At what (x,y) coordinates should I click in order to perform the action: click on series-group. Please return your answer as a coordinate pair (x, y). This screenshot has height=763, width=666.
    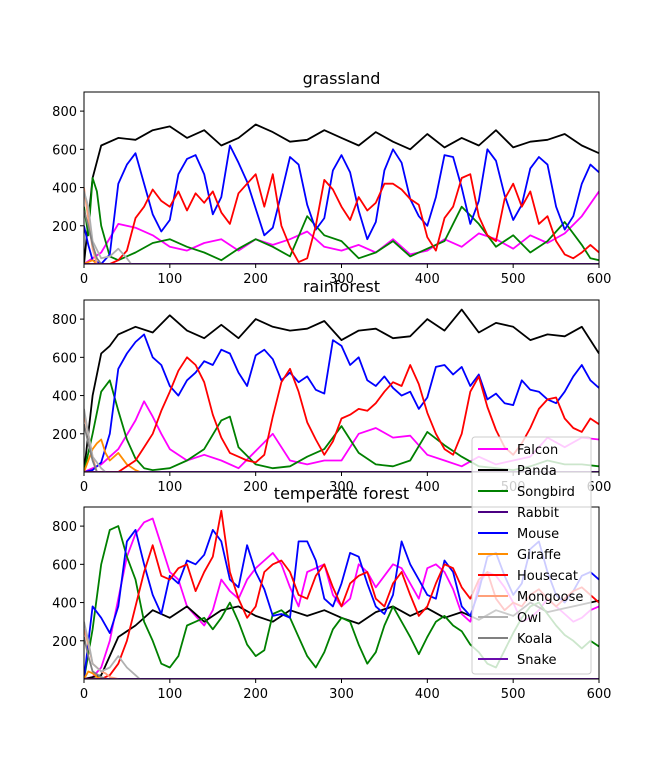
    Looking at the image, I should click on (341, 193).